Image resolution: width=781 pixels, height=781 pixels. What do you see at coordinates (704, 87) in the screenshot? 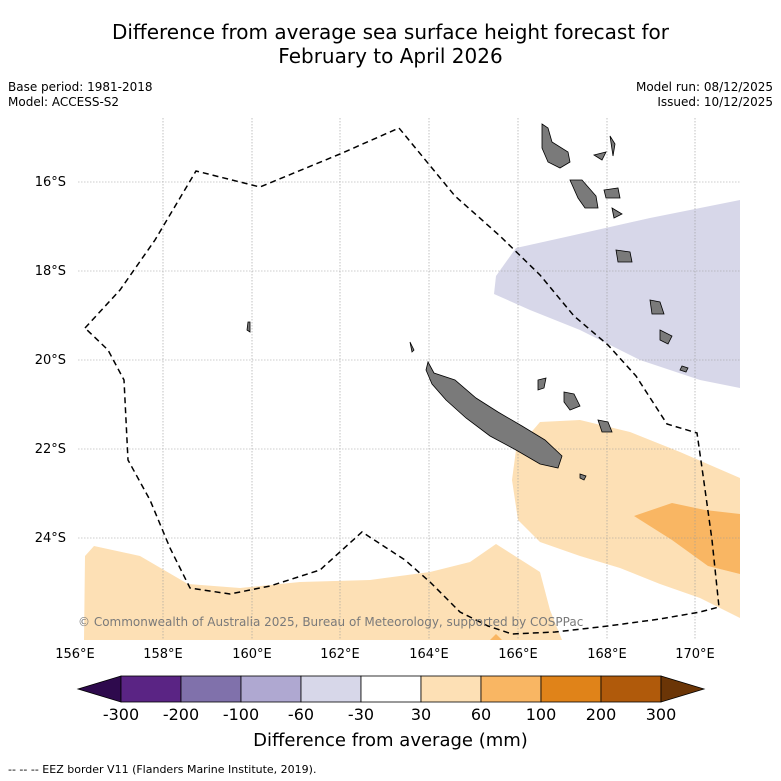
I see `model-run: Model run: 08/12/2025` at bounding box center [704, 87].